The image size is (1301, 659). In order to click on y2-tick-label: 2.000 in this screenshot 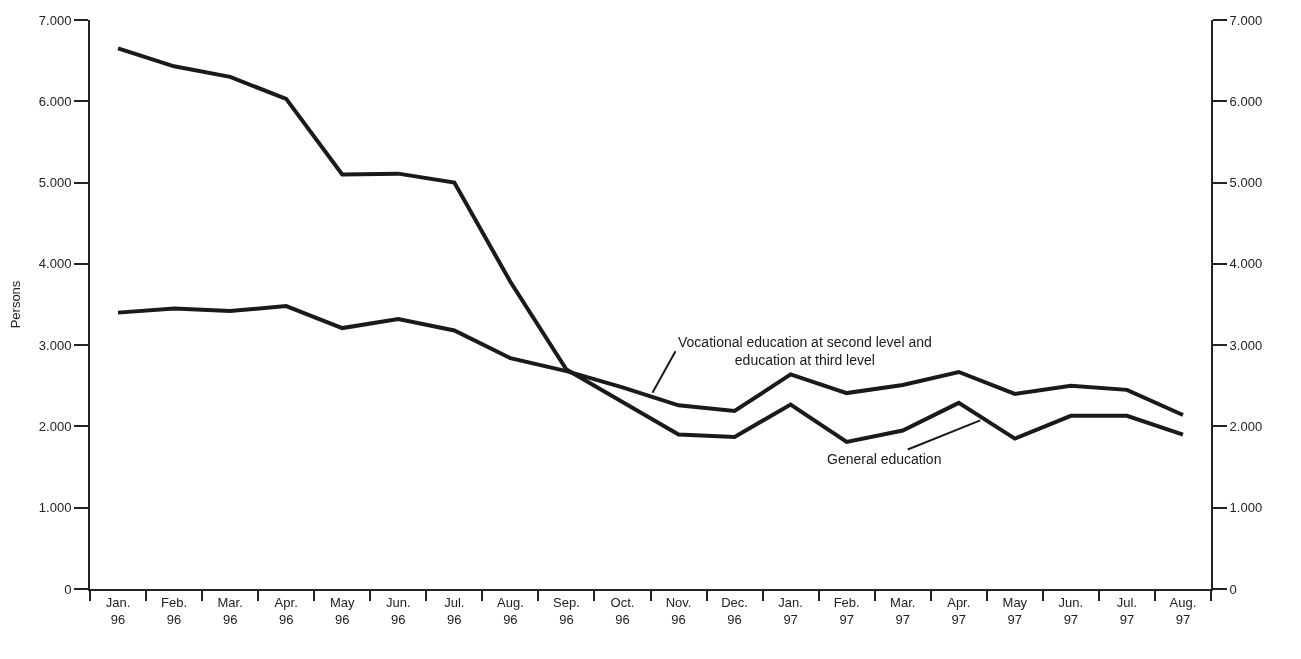, I will do `click(1246, 426)`.